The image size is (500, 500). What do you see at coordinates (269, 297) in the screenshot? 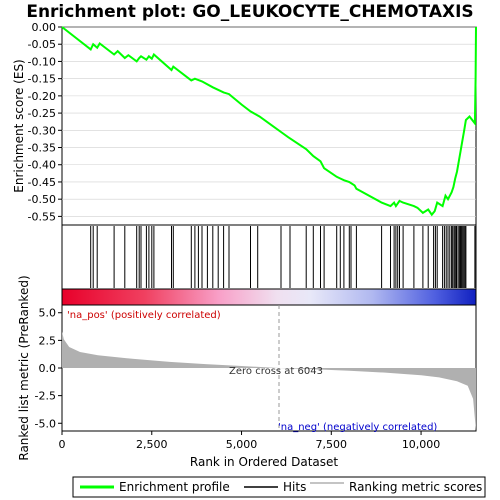
I see `rank-color-band` at bounding box center [269, 297].